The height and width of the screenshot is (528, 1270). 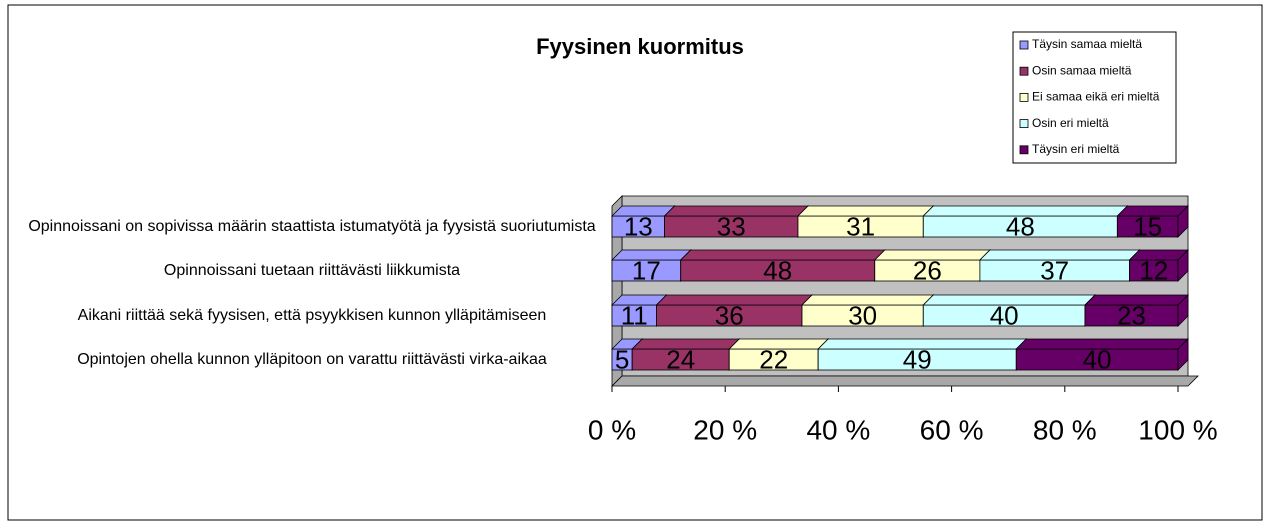 What do you see at coordinates (729, 315) in the screenshot?
I see `data-label: 36` at bounding box center [729, 315].